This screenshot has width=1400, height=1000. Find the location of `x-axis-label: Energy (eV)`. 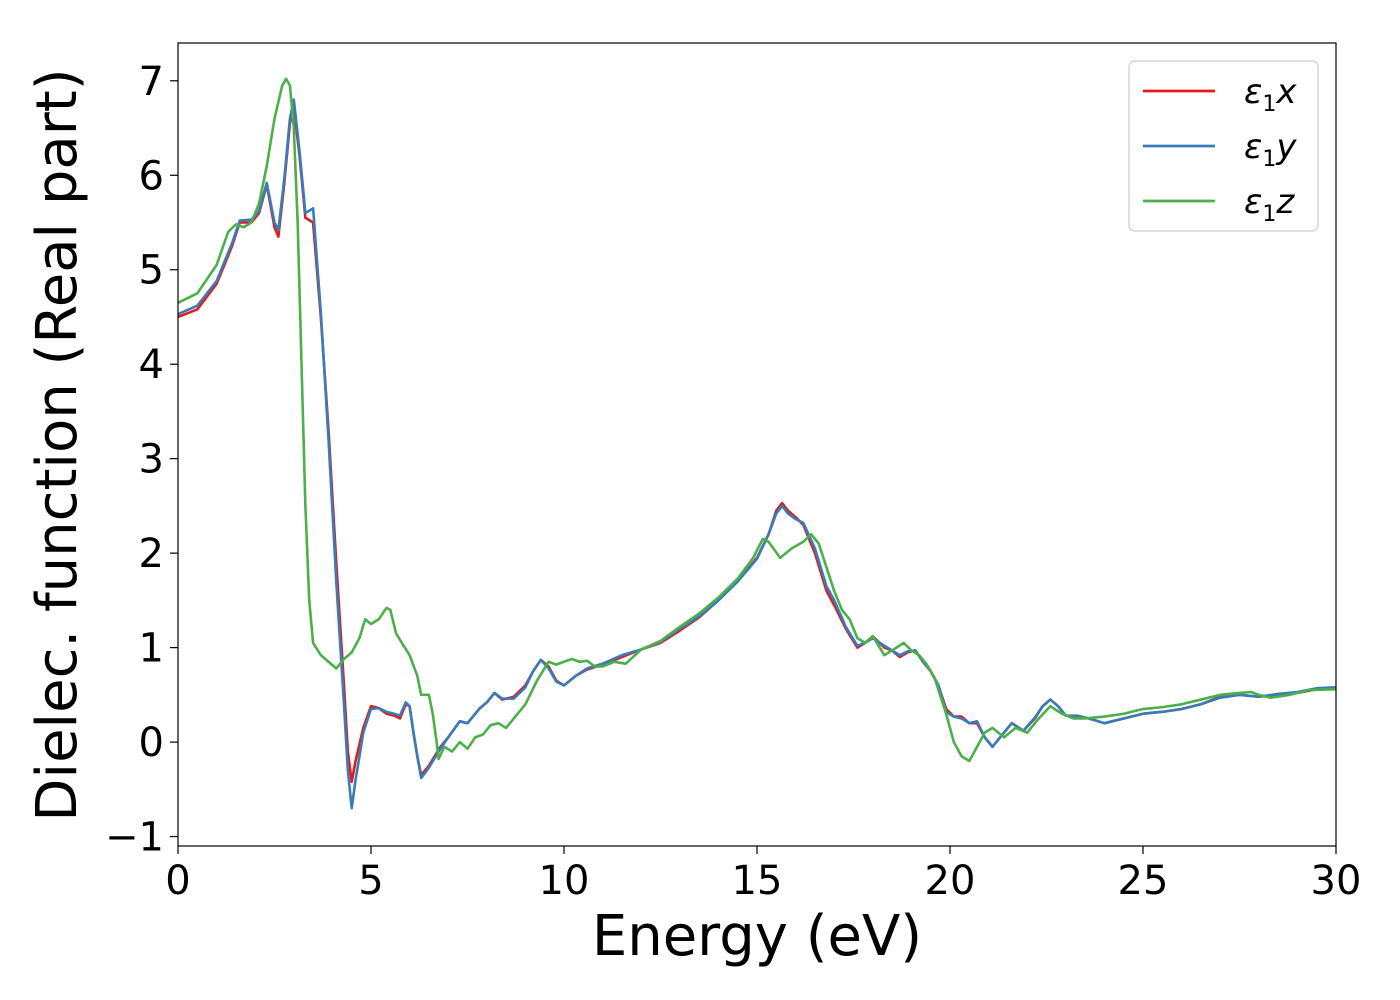

x-axis-label: Energy (eV) is located at coordinates (757, 936).